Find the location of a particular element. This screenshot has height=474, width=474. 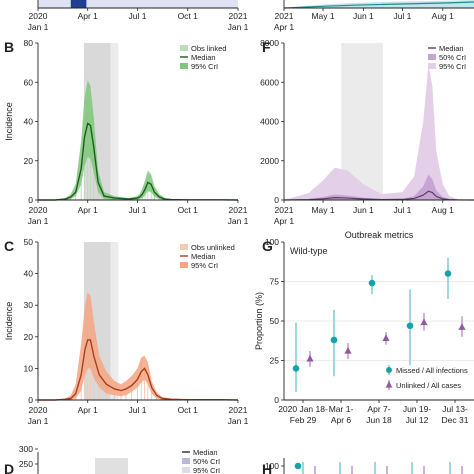

y-axis-label-G: Proportion (%) is located at coordinates (259, 321).